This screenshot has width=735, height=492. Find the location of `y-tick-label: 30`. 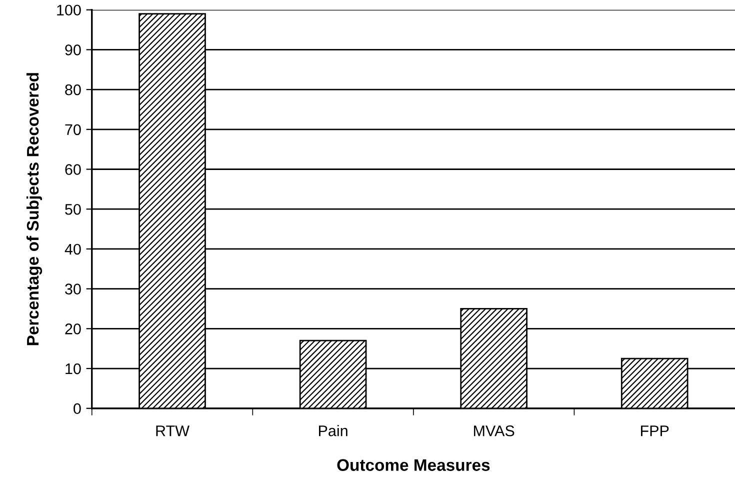

y-tick-label: 30 is located at coordinates (73, 289).